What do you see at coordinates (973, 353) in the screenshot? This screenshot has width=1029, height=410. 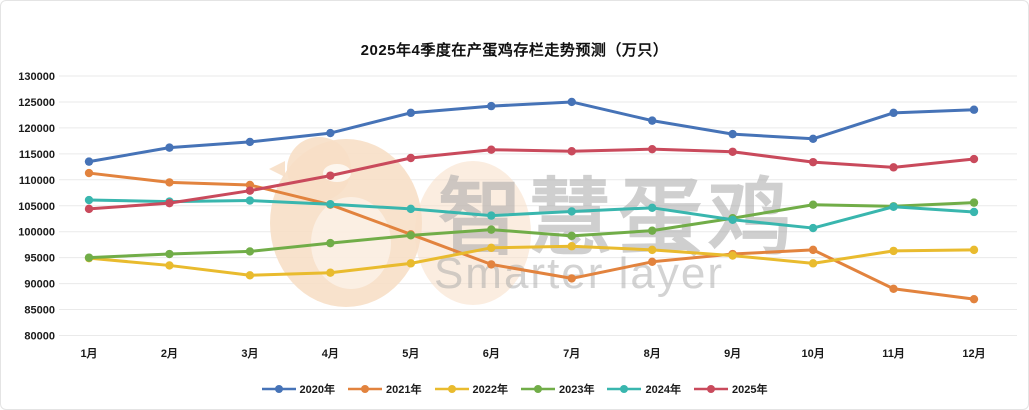 I see `x-tick-label: 12月` at bounding box center [973, 353].